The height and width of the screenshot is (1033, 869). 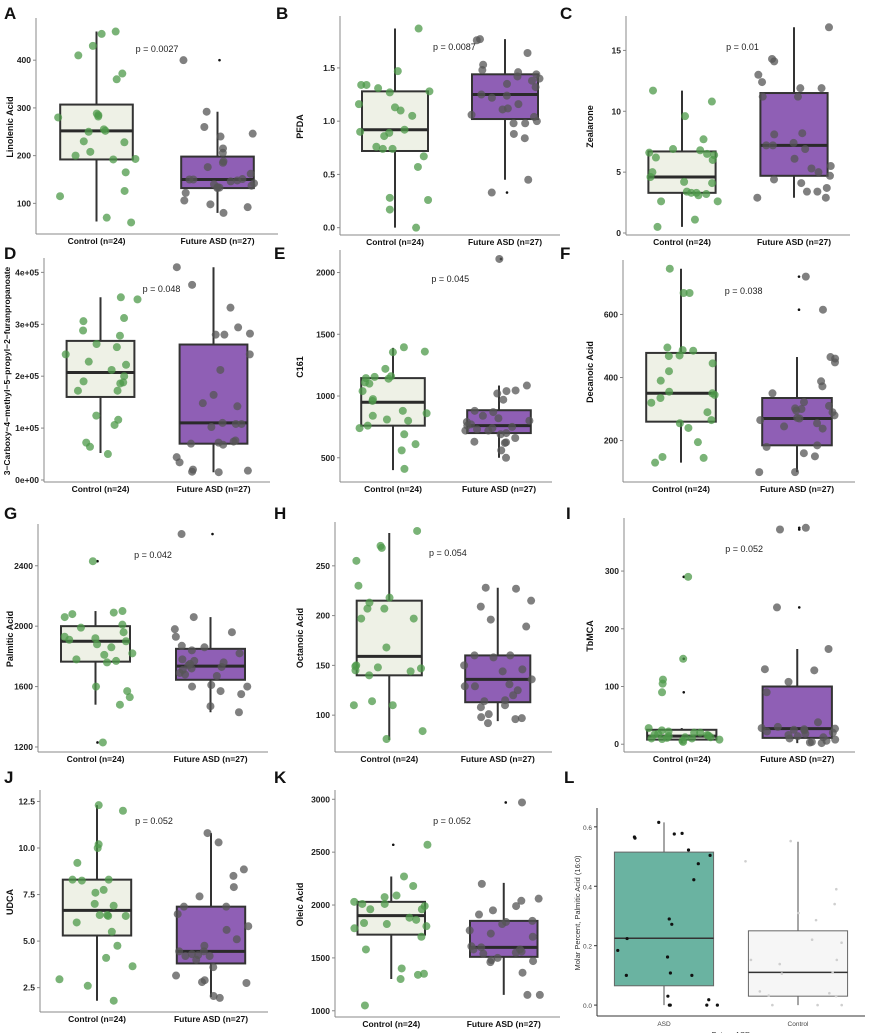 I want to click on panel-letter: G, so click(x=11, y=513).